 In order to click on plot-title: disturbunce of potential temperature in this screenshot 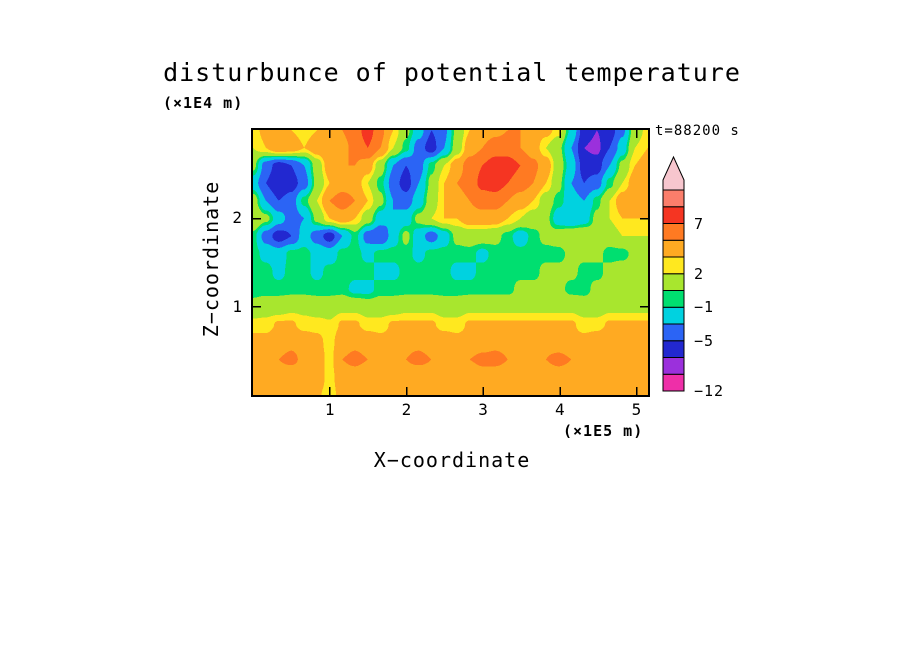, I will do `click(452, 72)`.